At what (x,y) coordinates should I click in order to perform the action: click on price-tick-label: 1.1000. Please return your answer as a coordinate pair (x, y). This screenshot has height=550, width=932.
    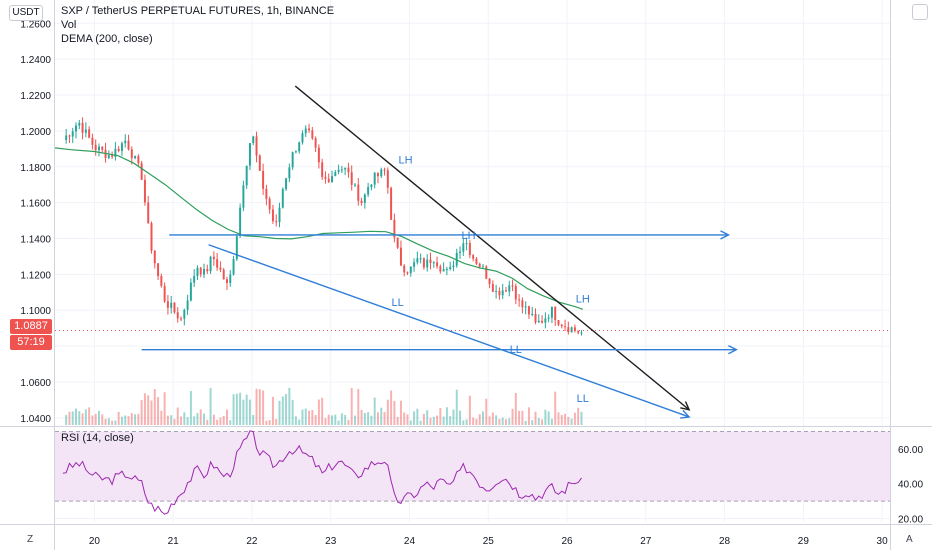
    Looking at the image, I should click on (35, 311).